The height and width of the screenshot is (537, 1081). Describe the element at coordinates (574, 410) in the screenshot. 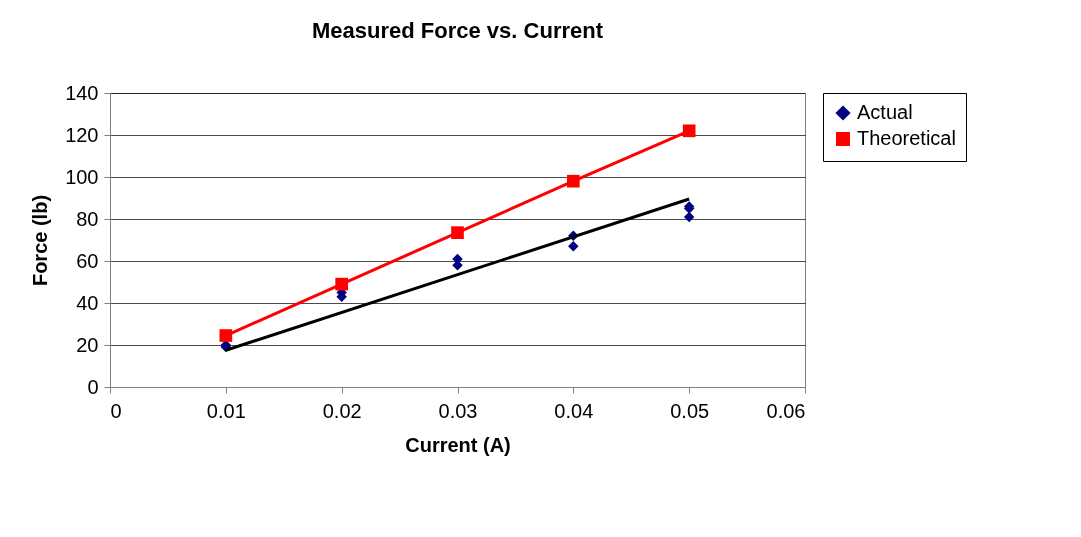

I see `x-tick-label: 0.04` at that location.